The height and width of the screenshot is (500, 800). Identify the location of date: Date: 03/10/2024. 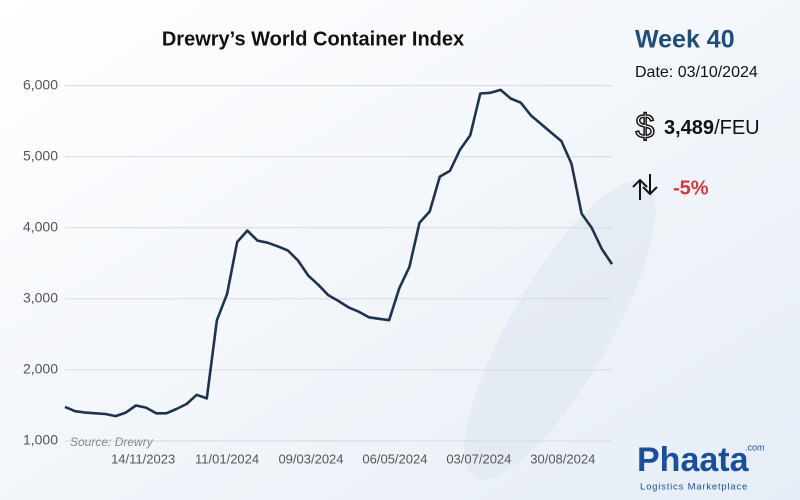
(696, 72).